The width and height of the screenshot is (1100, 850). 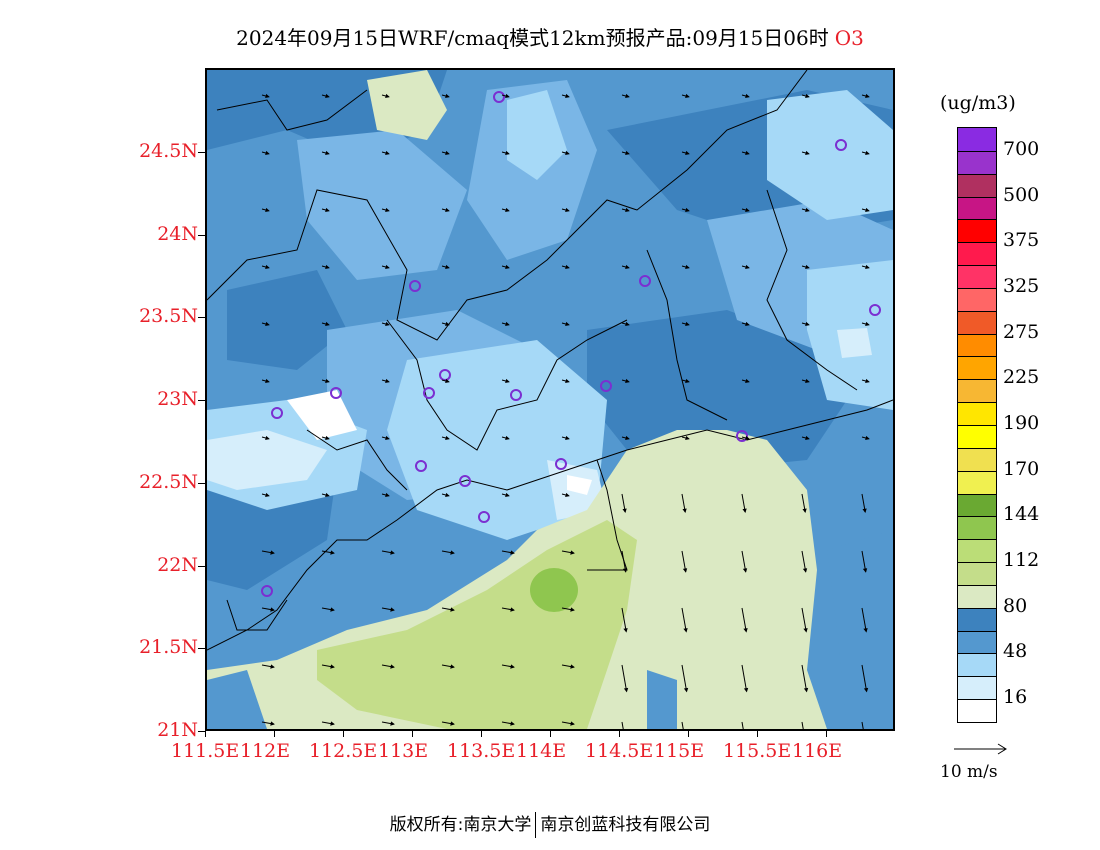 What do you see at coordinates (1021, 423) in the screenshot?
I see `colorbar-label: 190` at bounding box center [1021, 423].